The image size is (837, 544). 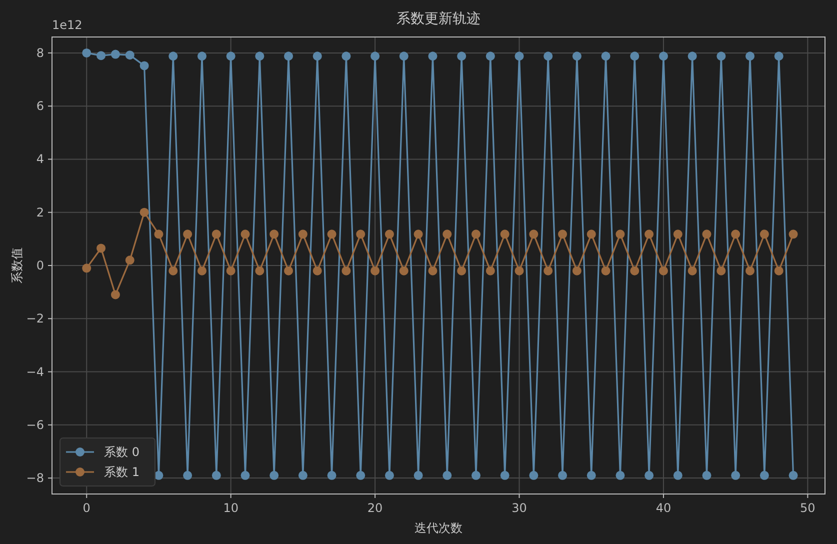 What do you see at coordinates (86, 508) in the screenshot?
I see `x-tick-label: 0` at bounding box center [86, 508].